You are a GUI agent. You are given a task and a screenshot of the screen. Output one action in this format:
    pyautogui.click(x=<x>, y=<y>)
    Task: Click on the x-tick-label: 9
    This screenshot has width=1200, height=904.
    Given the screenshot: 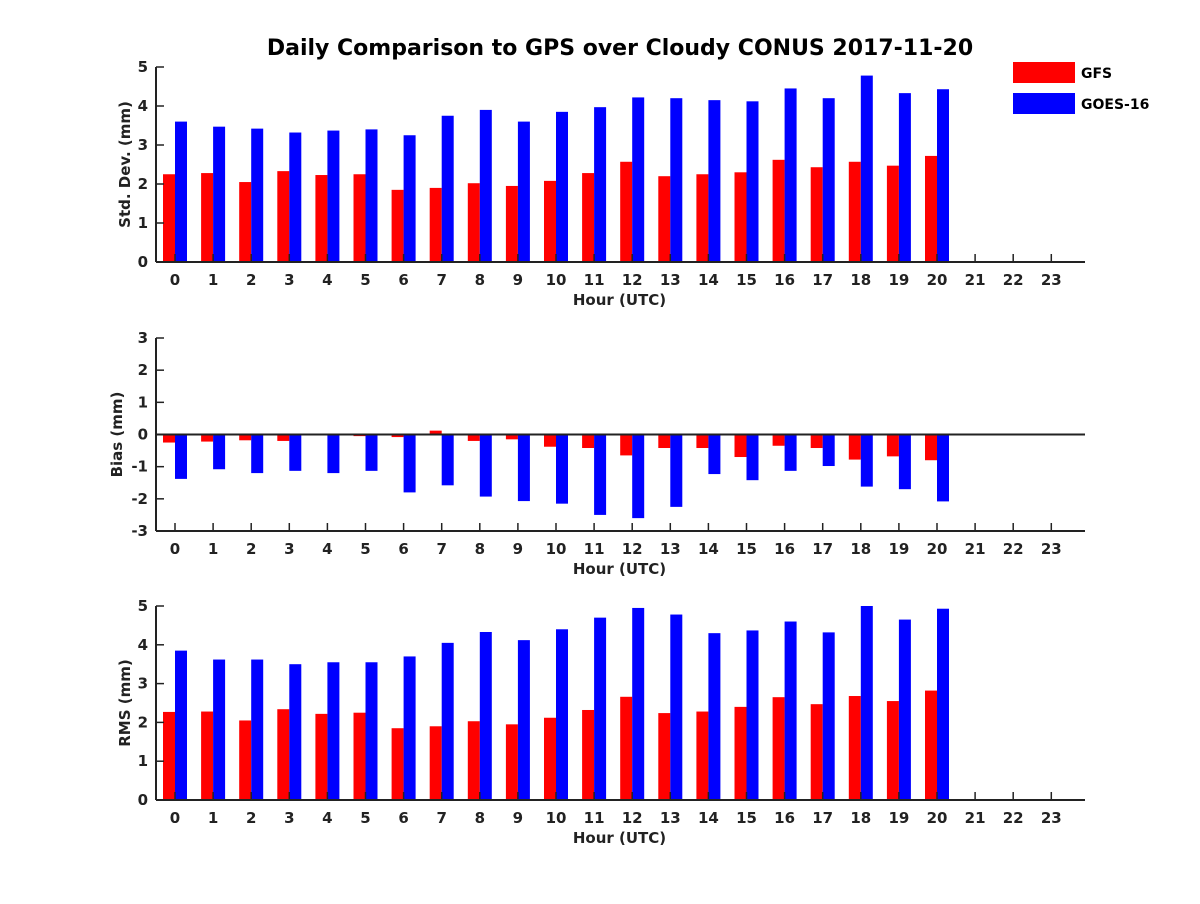 What is the action you would take?
    pyautogui.click(x=518, y=280)
    